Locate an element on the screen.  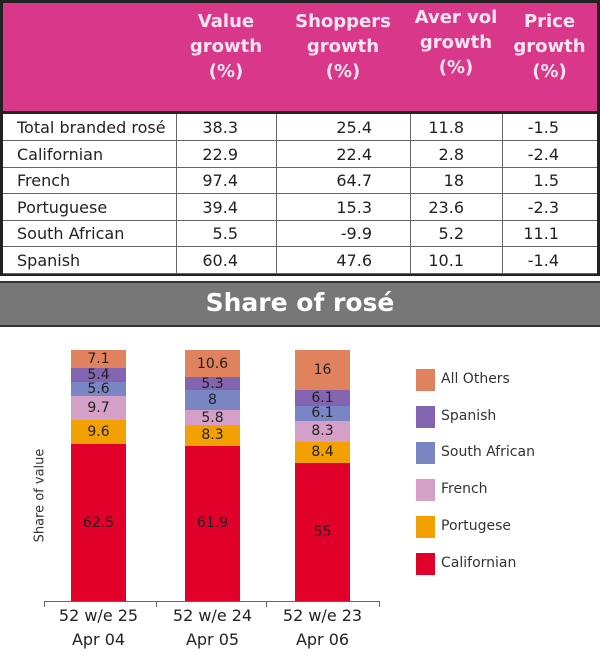
table-cell: 22.9 is located at coordinates (220, 154).